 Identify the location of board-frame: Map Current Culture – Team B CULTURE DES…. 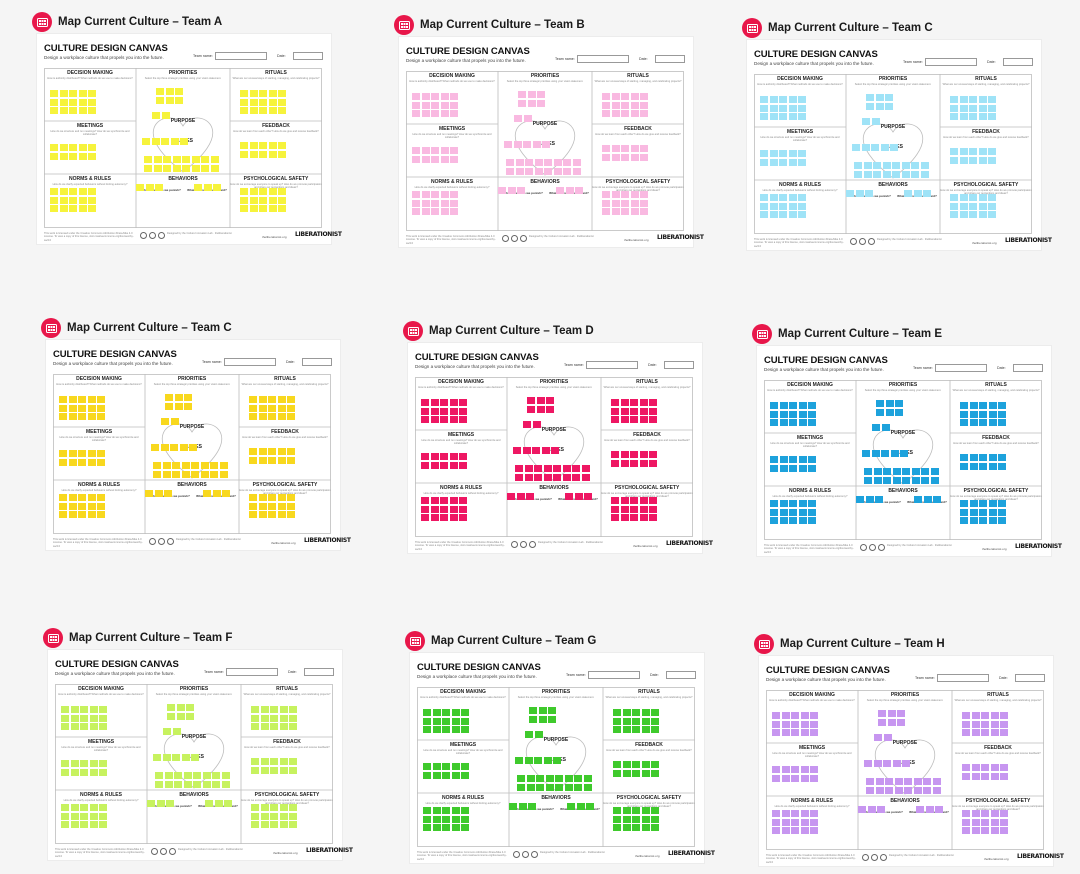
(549, 135).